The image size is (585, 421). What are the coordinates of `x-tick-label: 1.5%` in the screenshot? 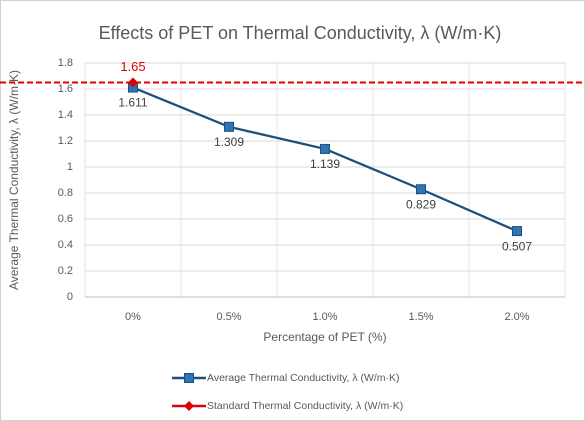 It's located at (420, 317).